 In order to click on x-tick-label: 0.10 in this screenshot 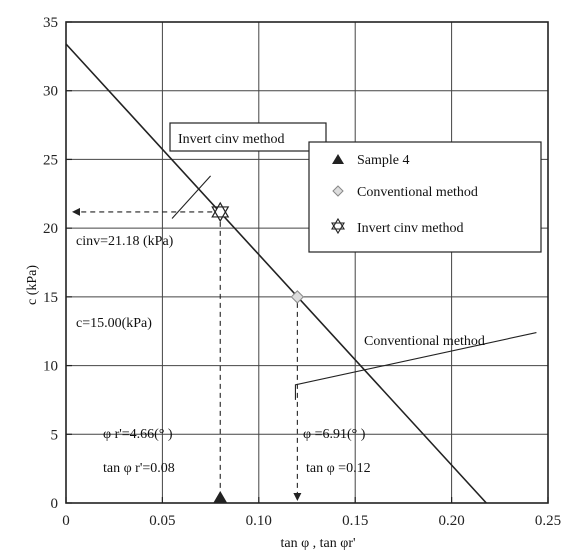, I will do `click(259, 521)`.